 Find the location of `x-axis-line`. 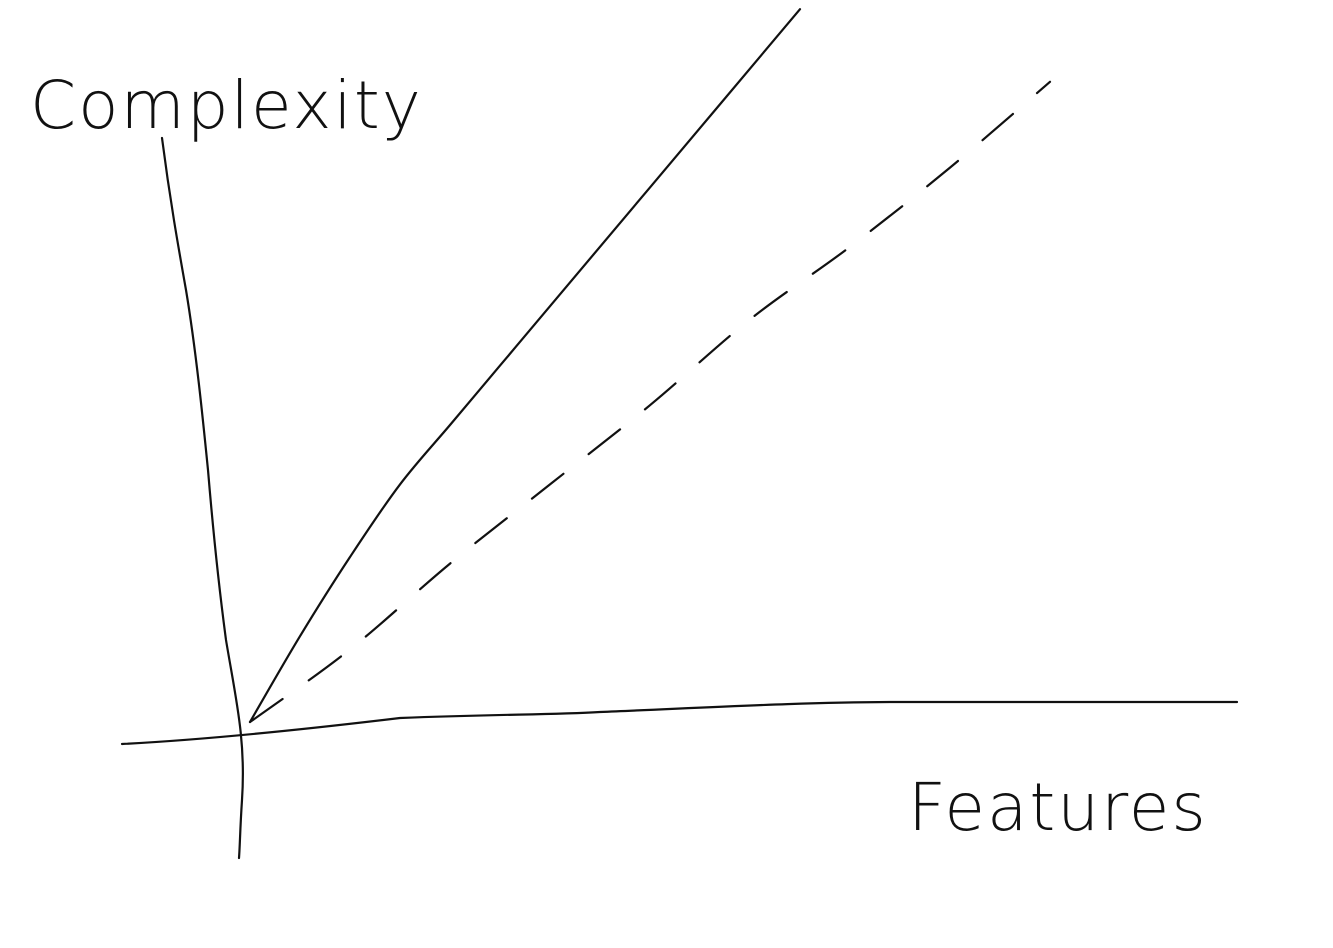

x-axis-line is located at coordinates (679, 723).